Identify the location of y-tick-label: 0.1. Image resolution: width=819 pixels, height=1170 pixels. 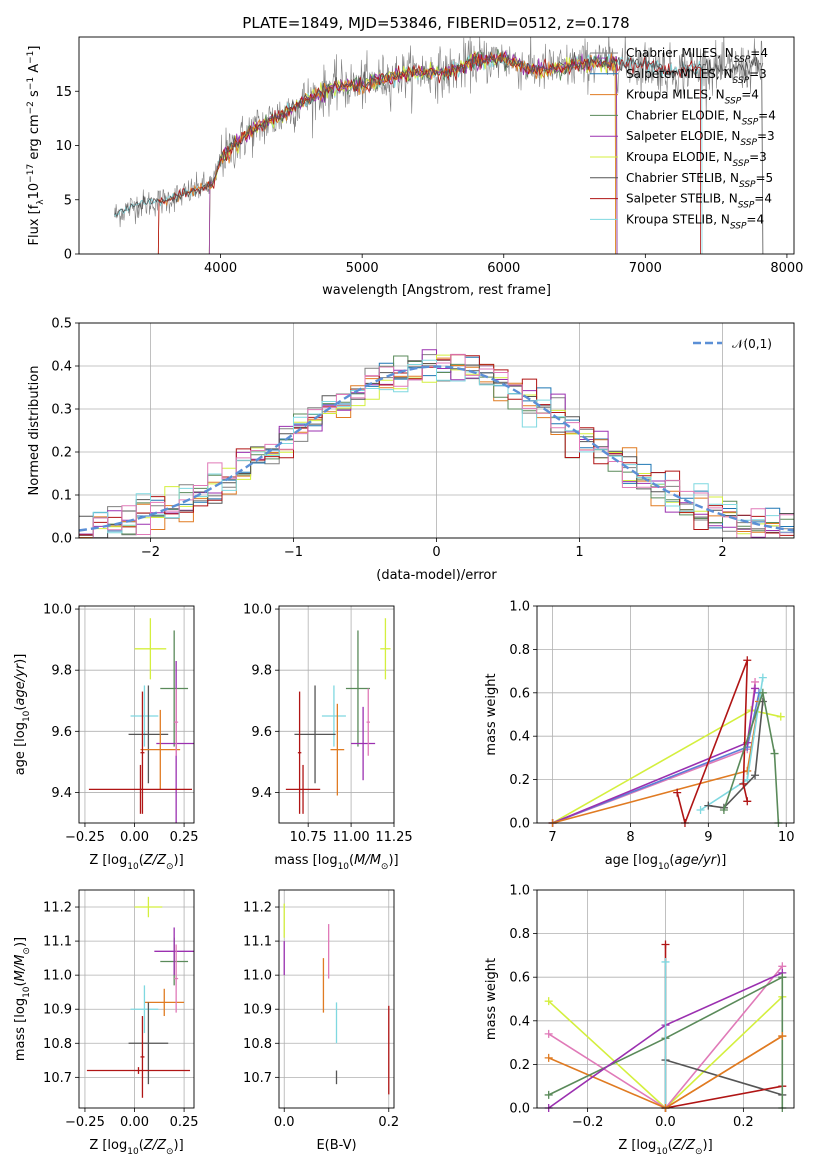
(61, 496).